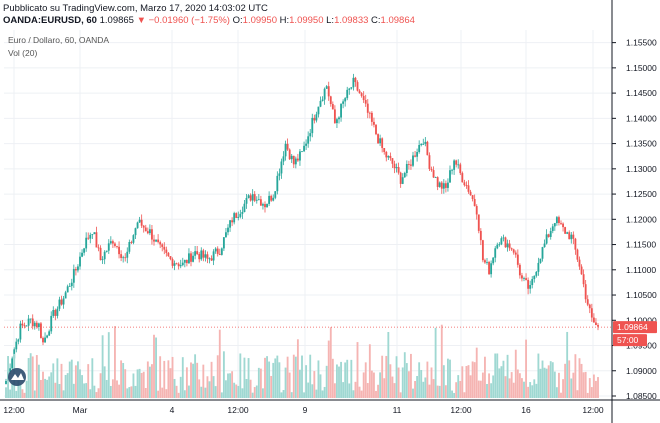  I want to click on low-label: L:, so click(330, 20).